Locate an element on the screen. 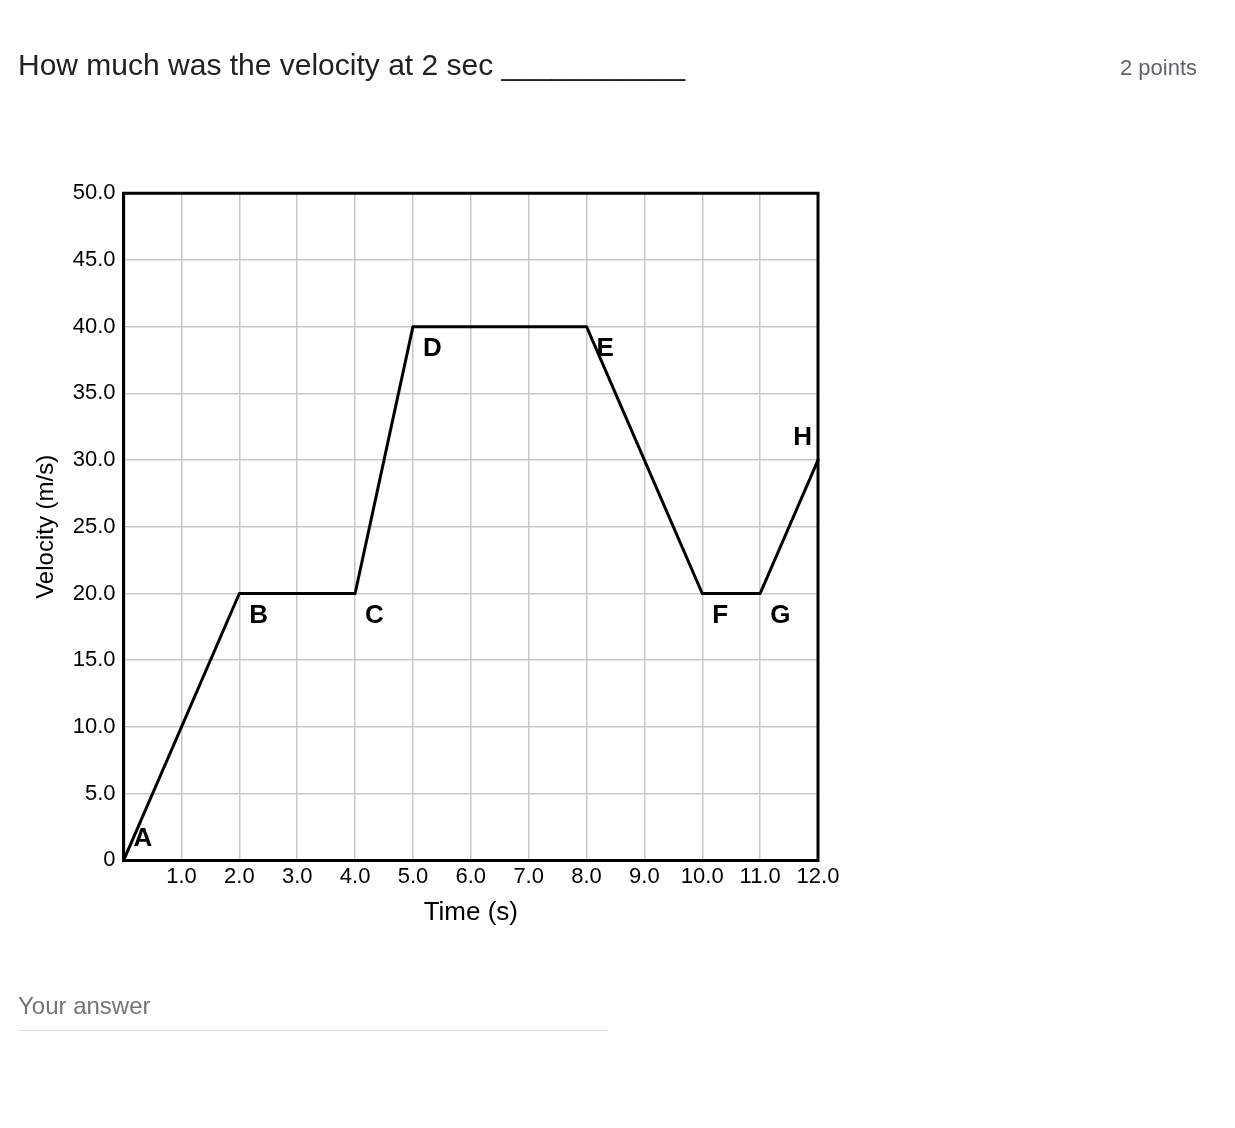 Image resolution: width=1235 pixels, height=1128 pixels. y-tick-label: 45.0 is located at coordinates (94, 258).